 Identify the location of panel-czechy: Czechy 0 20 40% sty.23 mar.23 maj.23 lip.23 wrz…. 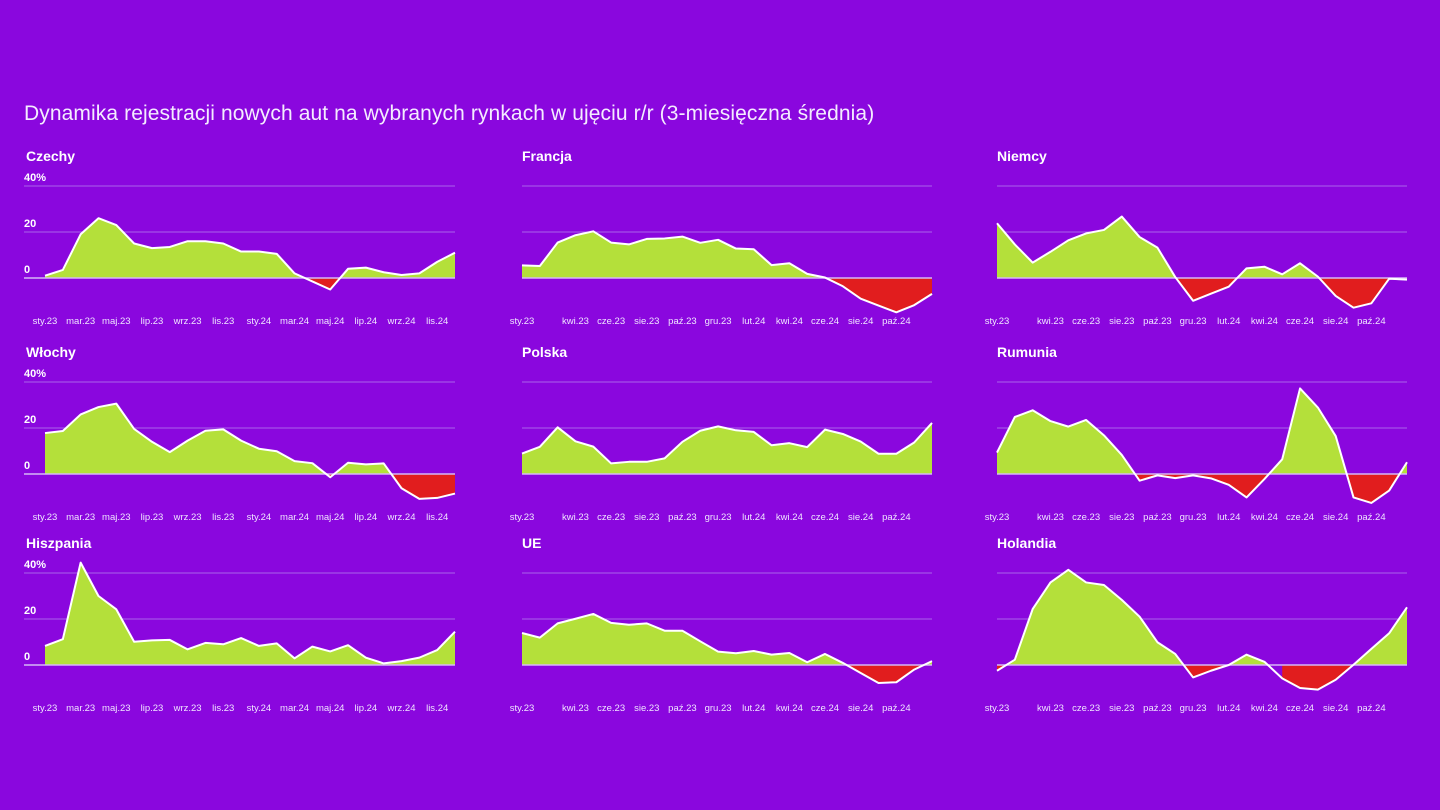
(244, 243).